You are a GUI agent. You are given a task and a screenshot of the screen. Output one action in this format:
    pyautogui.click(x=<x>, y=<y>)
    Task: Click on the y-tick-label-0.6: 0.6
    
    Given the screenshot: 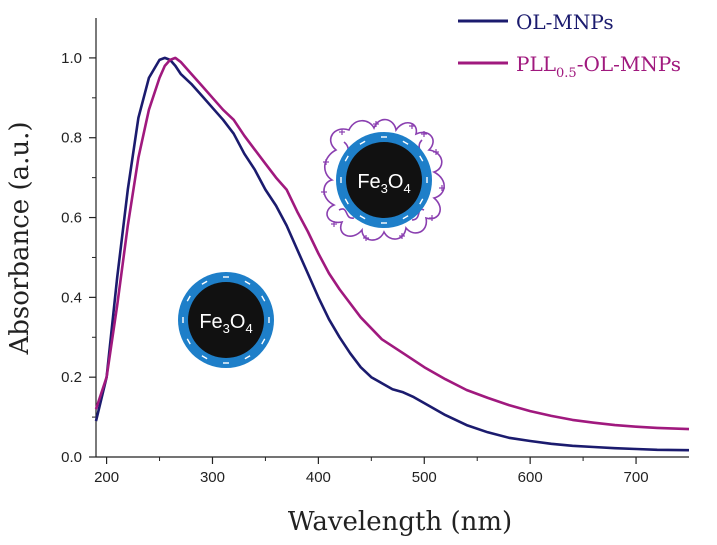 What is the action you would take?
    pyautogui.click(x=71, y=218)
    